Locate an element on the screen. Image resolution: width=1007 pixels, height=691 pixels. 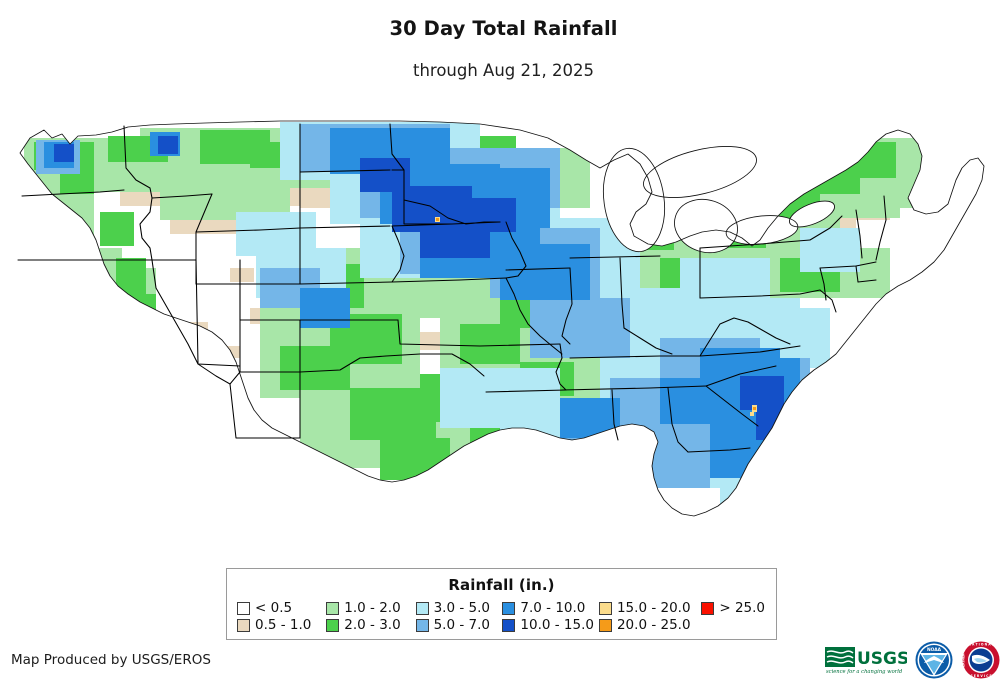
legend-entry: 10.0 - 15.0 is located at coordinates (548, 625).